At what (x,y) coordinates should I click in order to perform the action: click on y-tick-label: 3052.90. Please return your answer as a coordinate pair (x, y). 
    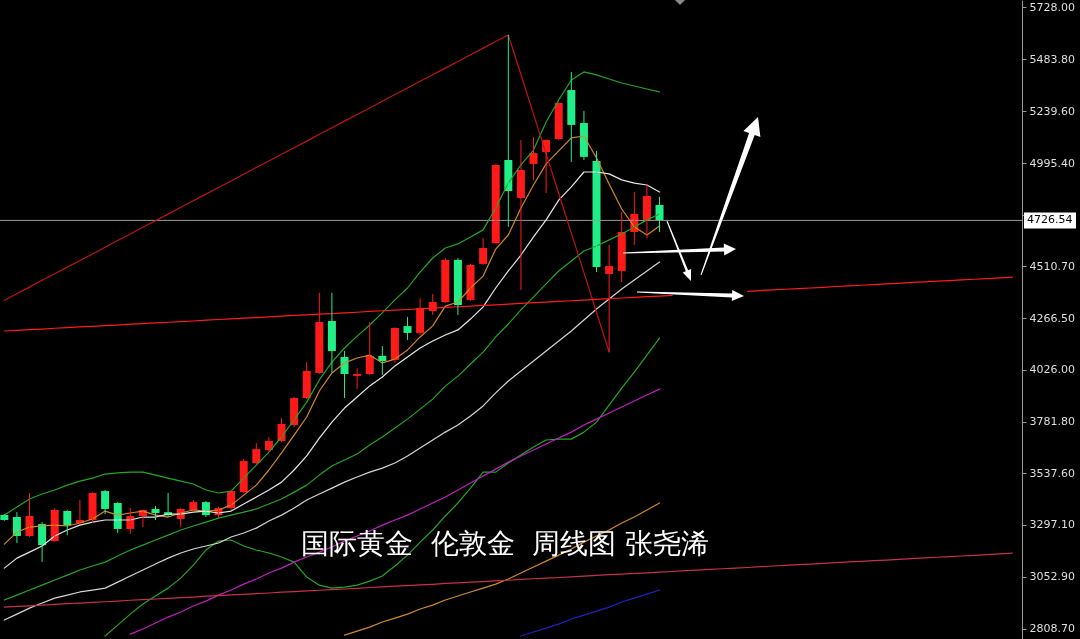
    Looking at the image, I should click on (1052, 577).